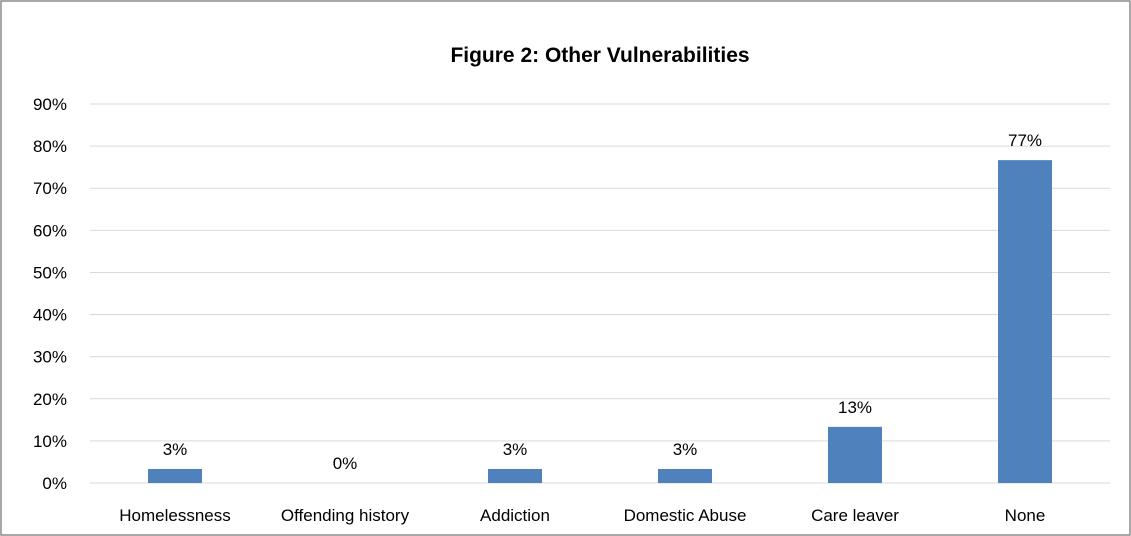  What do you see at coordinates (50, 357) in the screenshot?
I see `y-tick-label: 30%` at bounding box center [50, 357].